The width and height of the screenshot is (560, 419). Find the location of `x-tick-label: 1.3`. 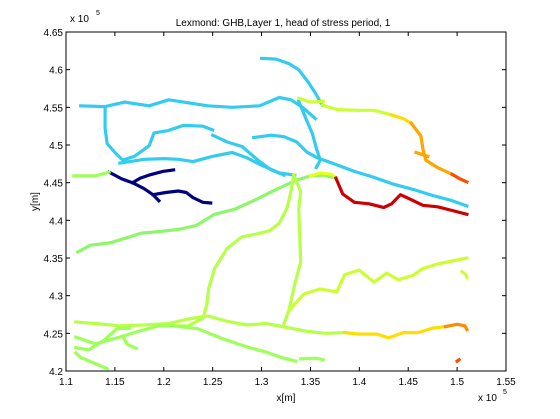

x-tick-label: 1.3 is located at coordinates (262, 382).